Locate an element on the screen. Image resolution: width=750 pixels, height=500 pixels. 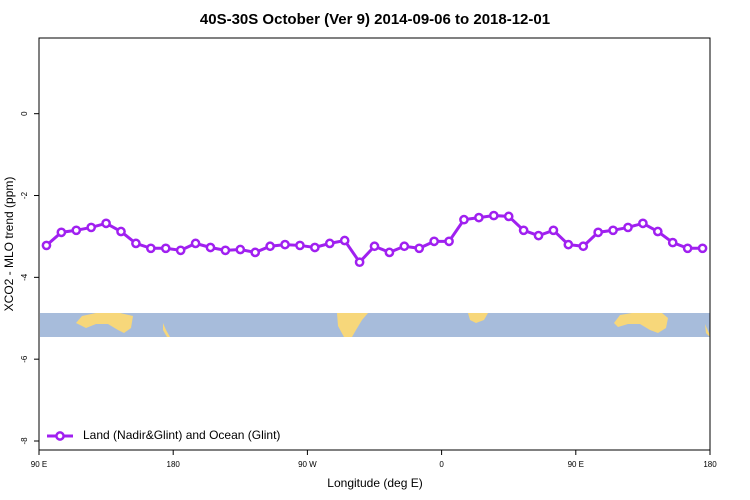
y-tick-label: -4 is located at coordinates (24, 277).